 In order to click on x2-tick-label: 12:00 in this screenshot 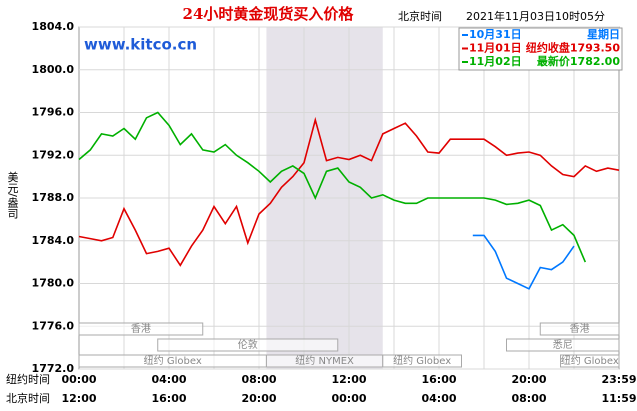, I will do `click(78, 398)`.